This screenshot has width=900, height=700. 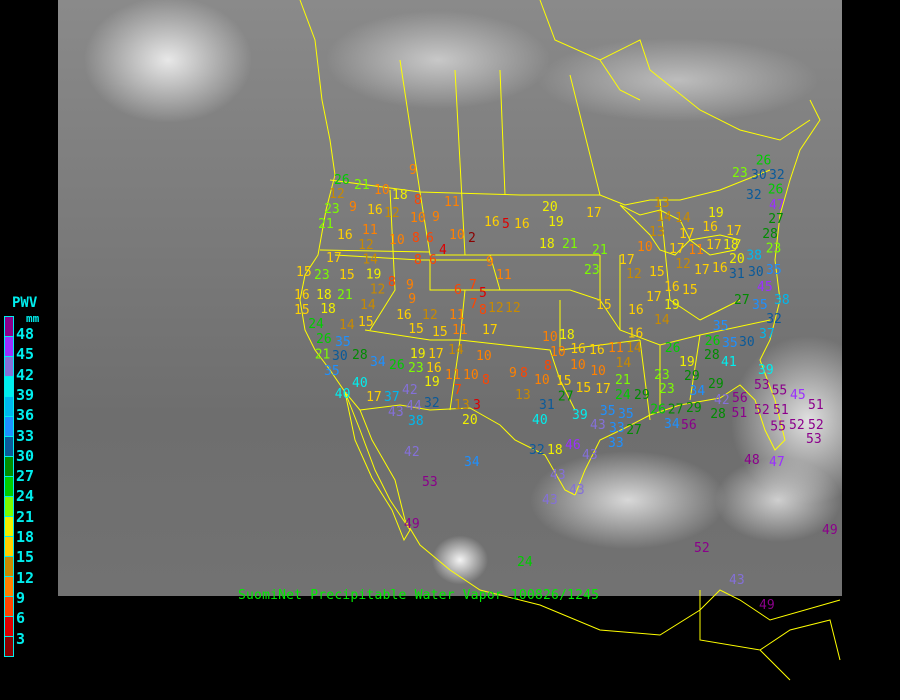 I want to click on legend-label: 15, so click(x=25, y=557).